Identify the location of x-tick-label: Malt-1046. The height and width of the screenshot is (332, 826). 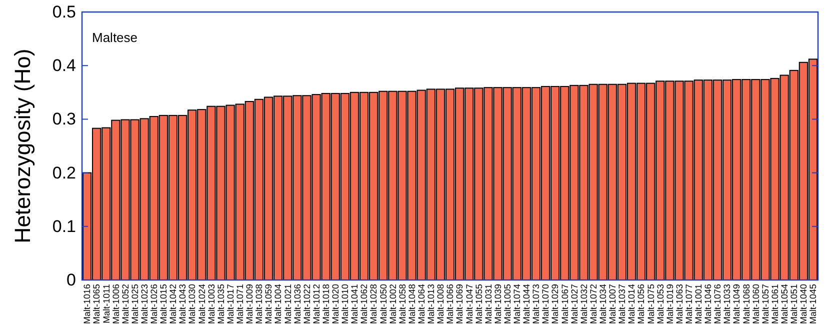
(708, 304).